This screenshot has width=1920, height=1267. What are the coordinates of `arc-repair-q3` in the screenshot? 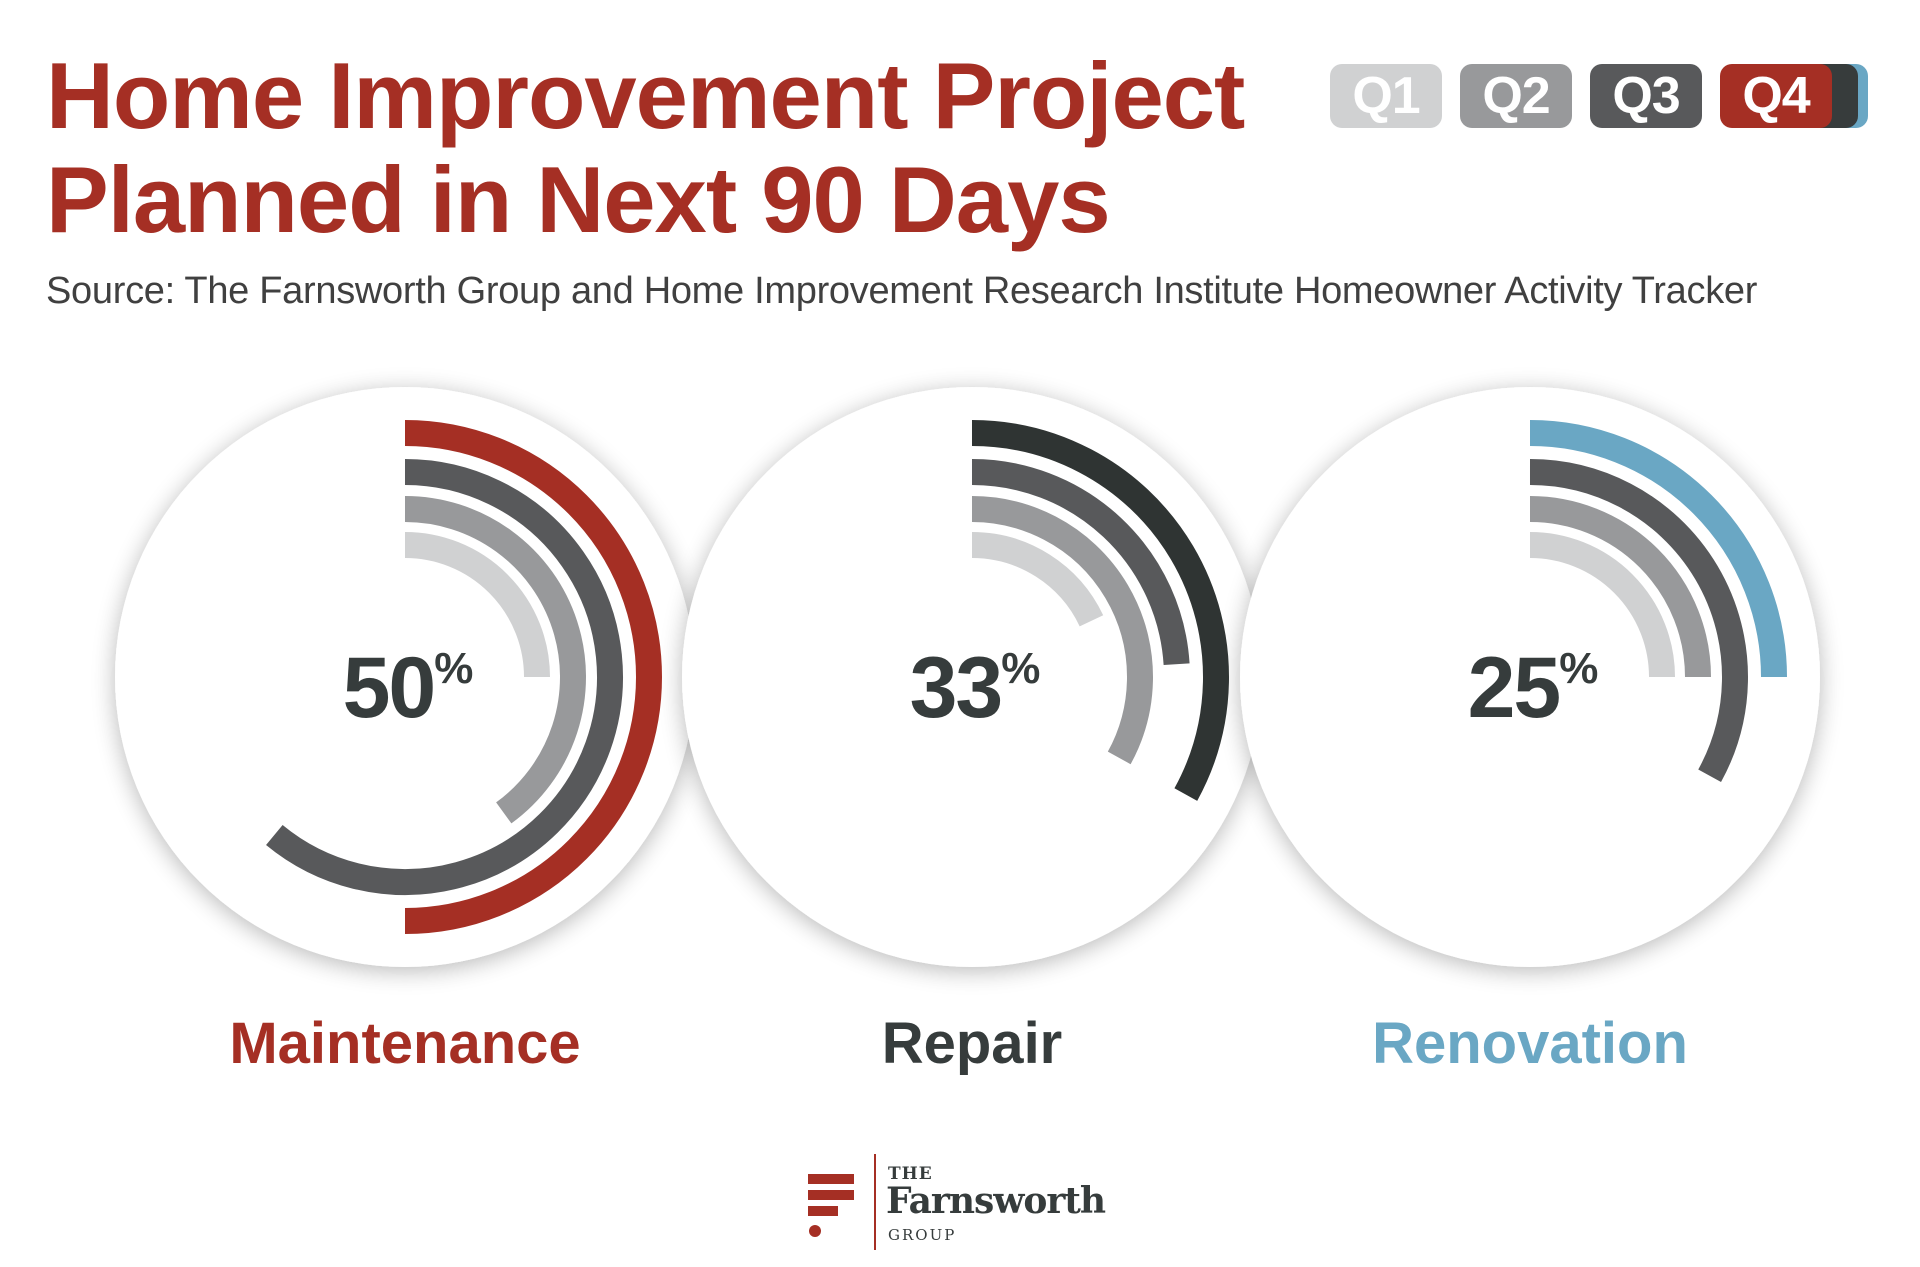 It's located at (1080, 562).